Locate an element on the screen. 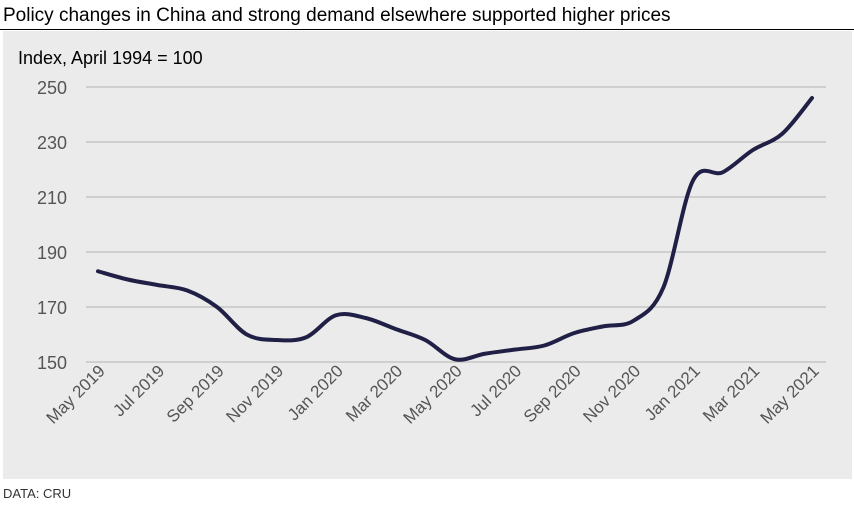 This screenshot has height=511, width=854. x-tick-label: Nov 2019 is located at coordinates (254, 393).